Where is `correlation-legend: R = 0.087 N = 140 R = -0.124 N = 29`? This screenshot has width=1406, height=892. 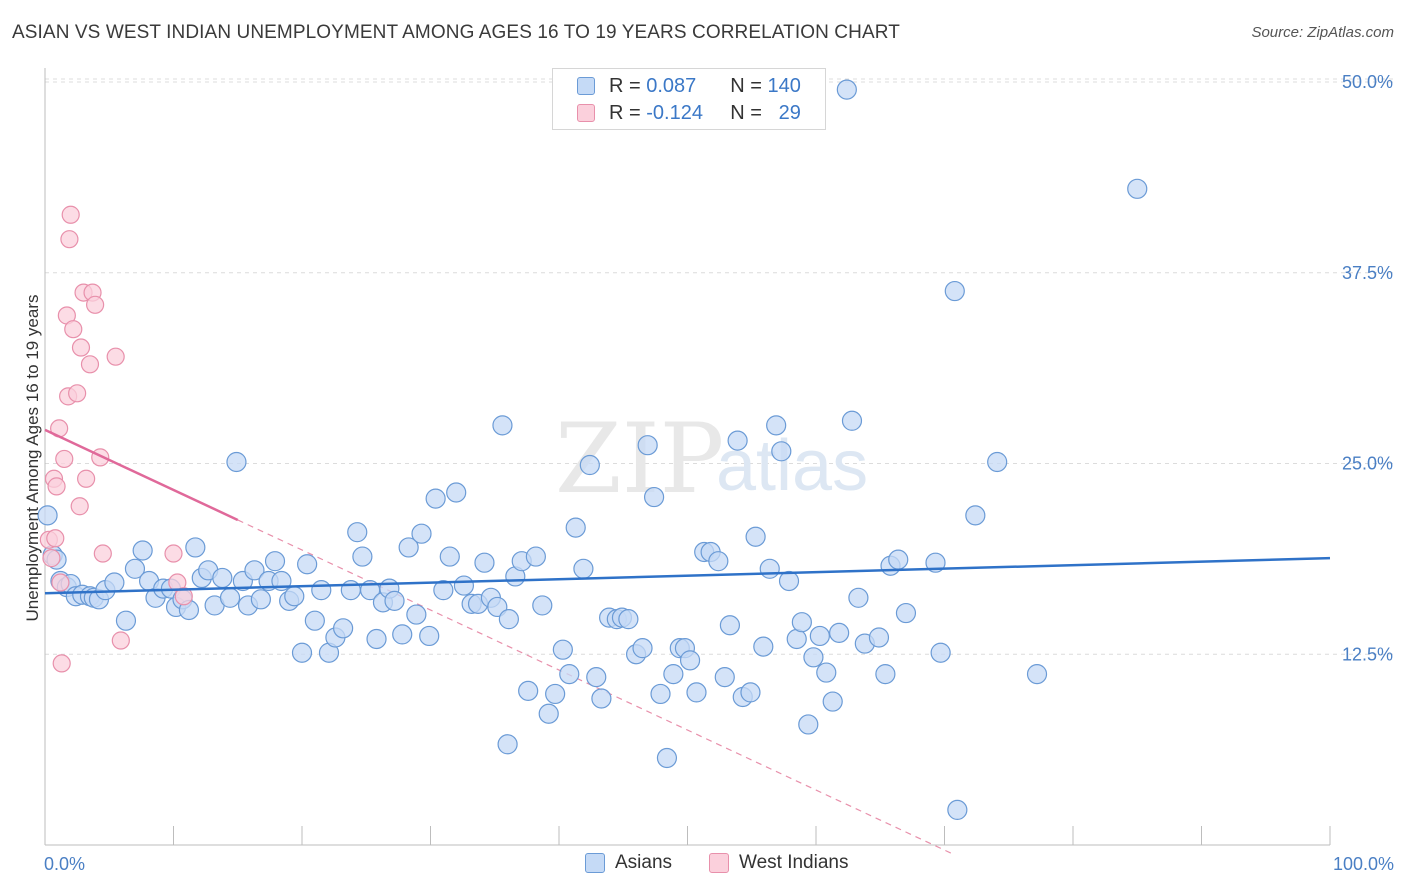
correlation-legend: R = 0.087 N = 140 R = -0.124 N = 29 is located at coordinates (689, 99).